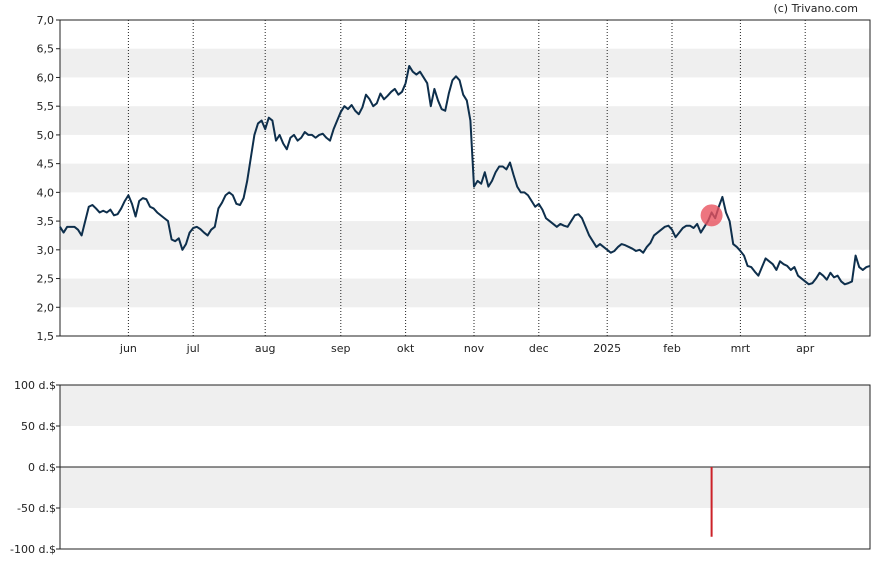 The height and width of the screenshot is (565, 888). Describe the element at coordinates (46, 49) in the screenshot. I see `y-tick-label: 6,5` at that location.